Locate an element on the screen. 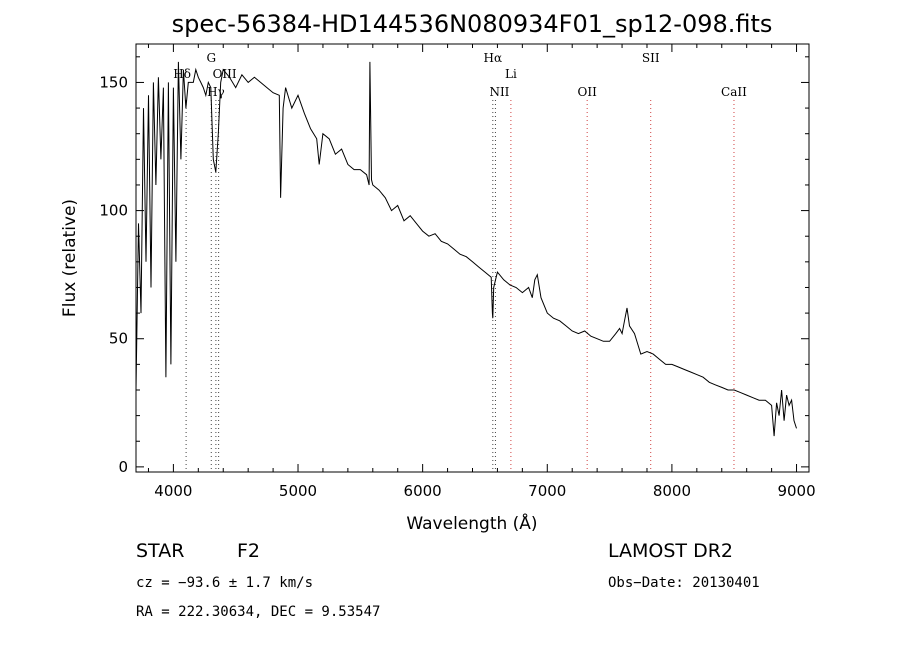 This screenshot has height=650, width=900. observation-date: Obs−Date: 20130401 is located at coordinates (684, 583).